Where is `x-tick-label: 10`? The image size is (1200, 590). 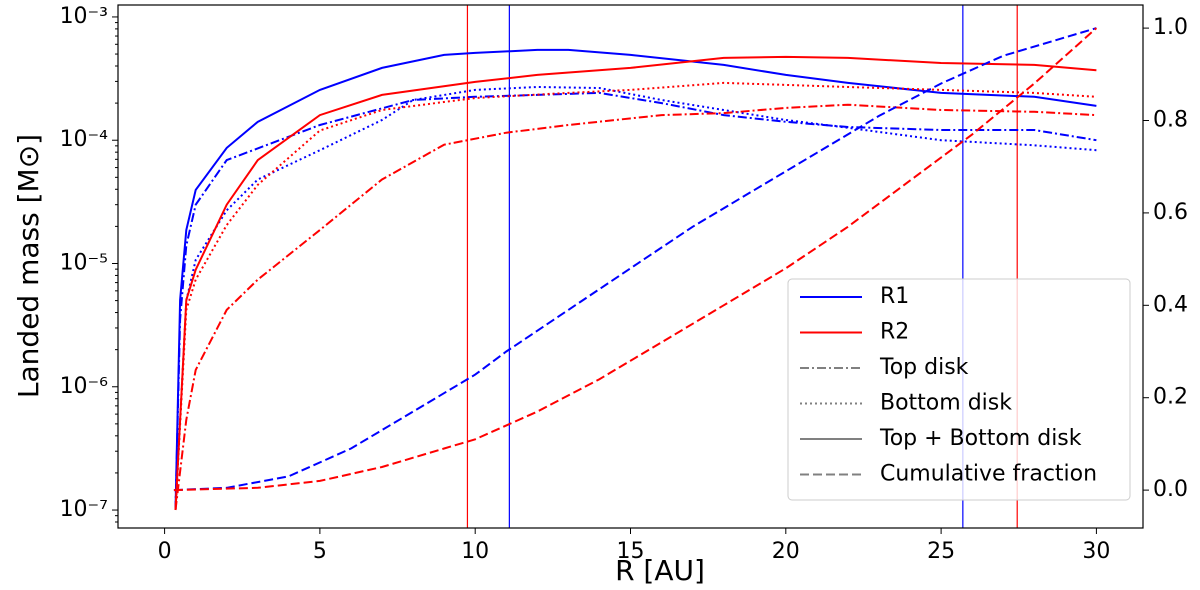 x-tick-label: 10 is located at coordinates (475, 551).